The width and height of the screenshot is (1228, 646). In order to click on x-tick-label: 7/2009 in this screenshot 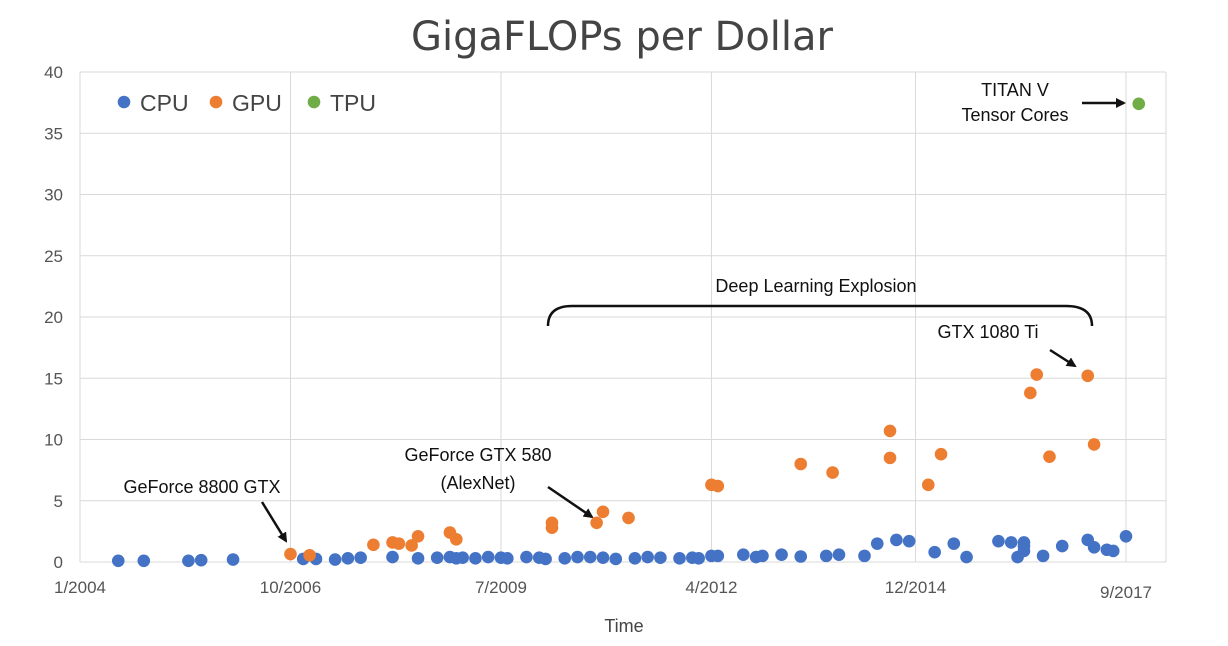, I will do `click(501, 587)`.